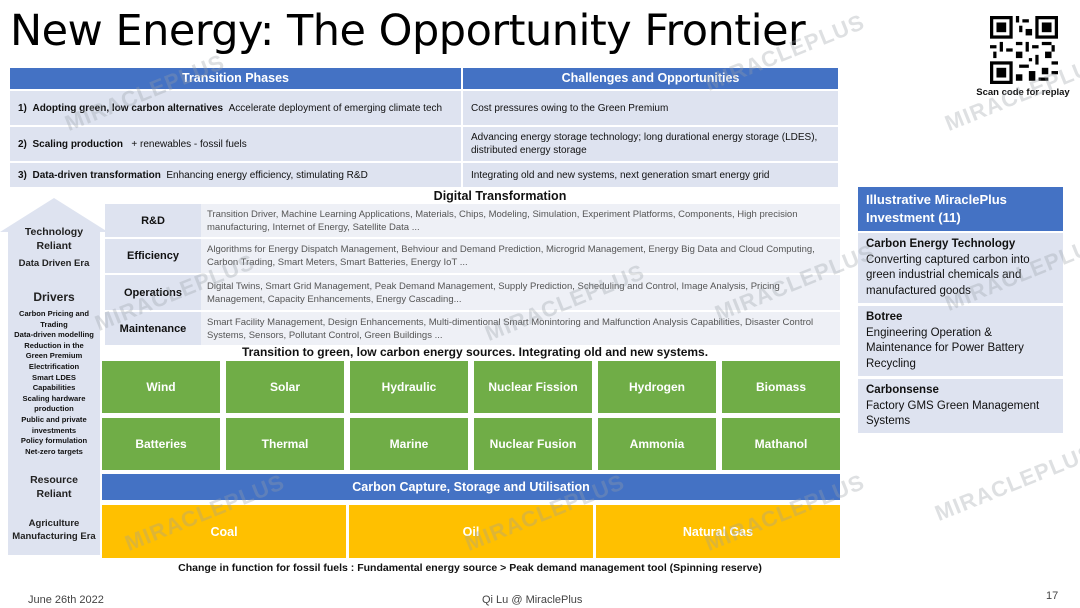 The height and width of the screenshot is (608, 1080). Describe the element at coordinates (781, 444) in the screenshot. I see `energy-mathanol: Mathanol` at that location.